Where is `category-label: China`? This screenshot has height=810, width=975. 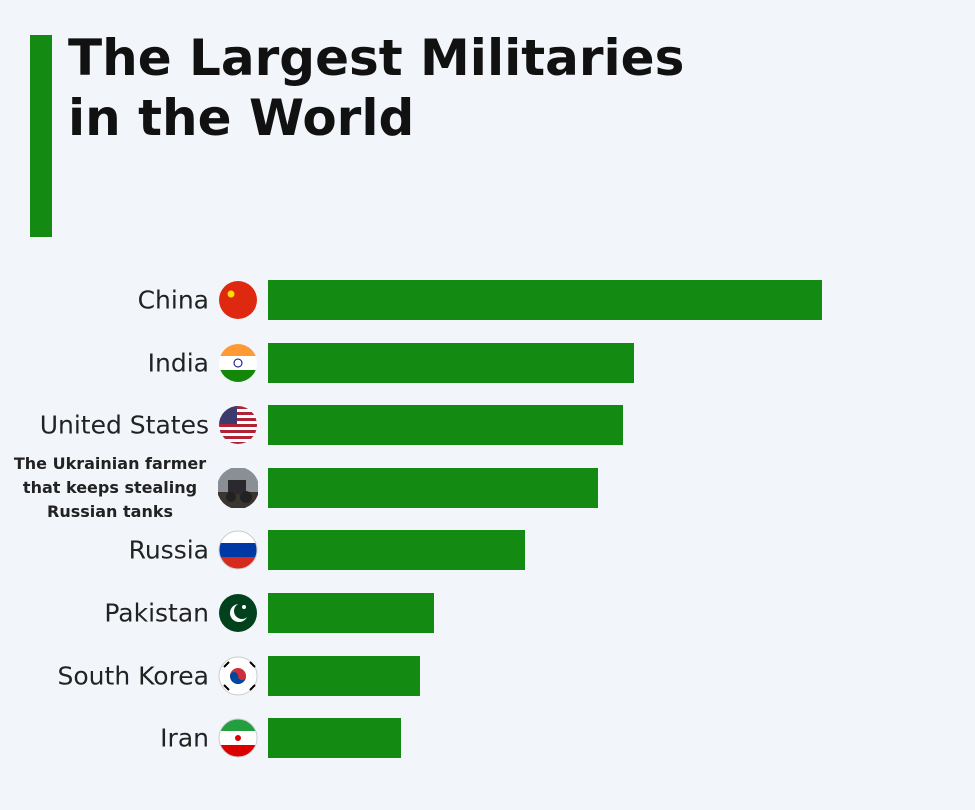 category-label: China is located at coordinates (173, 300).